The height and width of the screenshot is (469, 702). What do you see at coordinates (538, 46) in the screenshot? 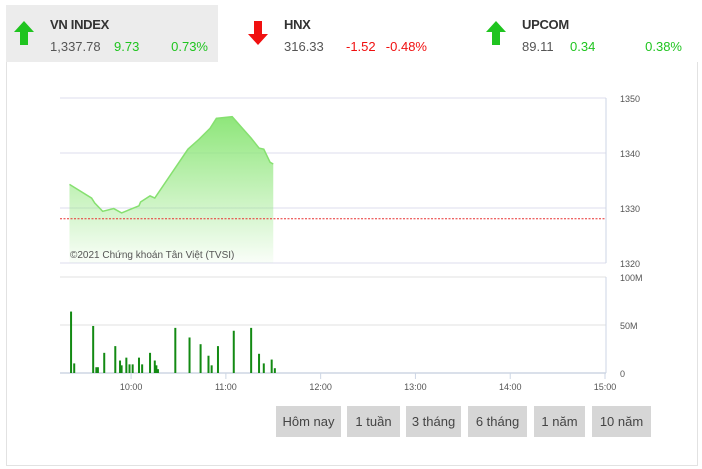
I see `index-value: 89.11` at bounding box center [538, 46].